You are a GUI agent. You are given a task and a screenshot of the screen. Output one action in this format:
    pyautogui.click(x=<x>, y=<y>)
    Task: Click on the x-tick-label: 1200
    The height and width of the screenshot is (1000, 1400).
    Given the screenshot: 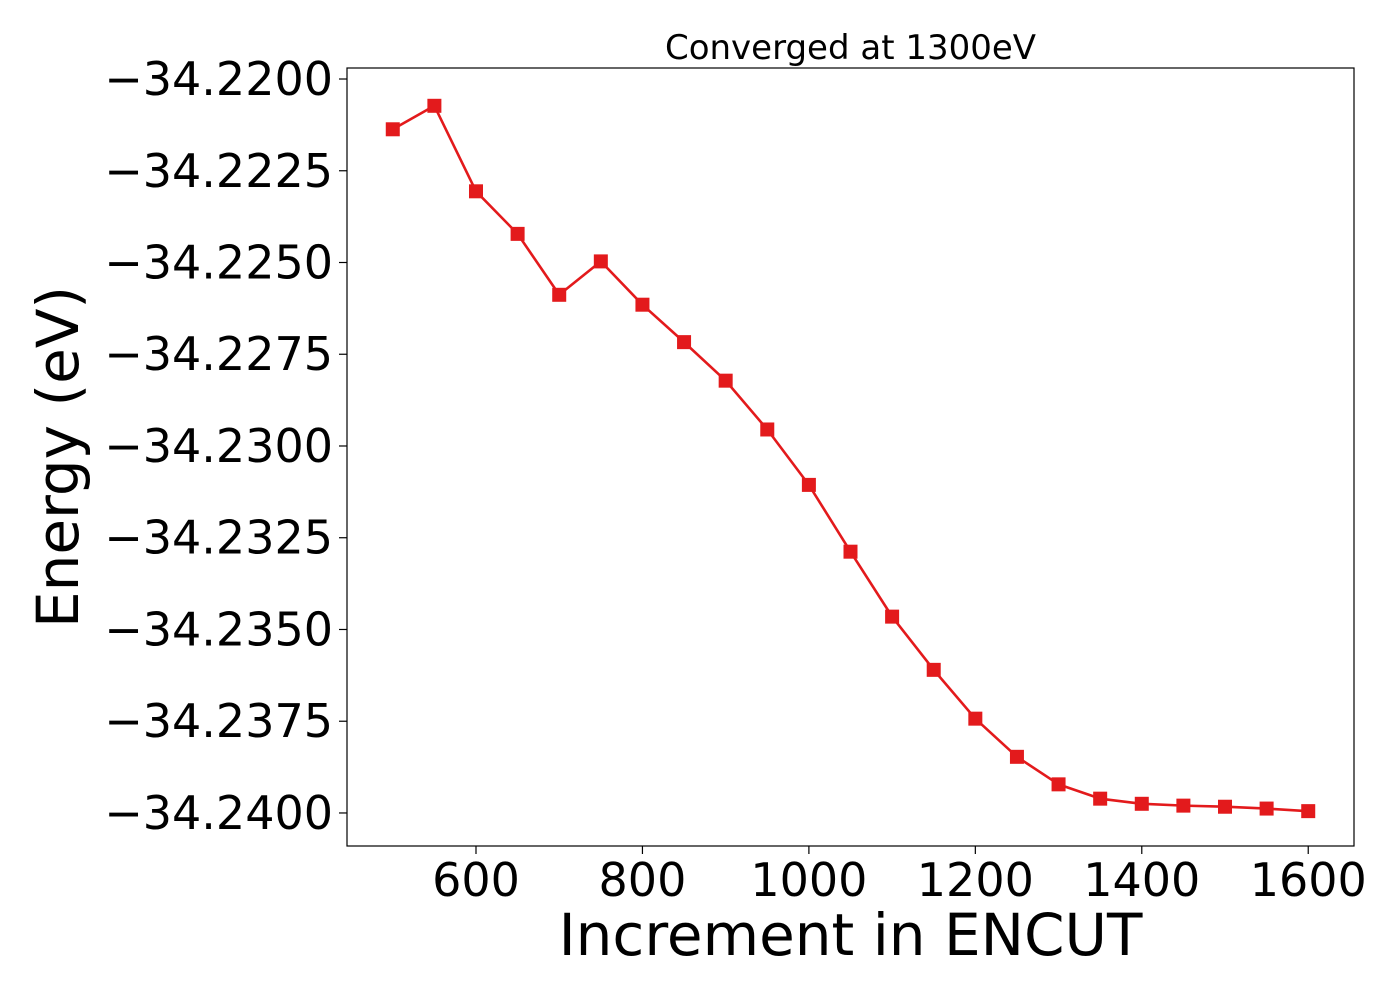 What is the action you would take?
    pyautogui.click(x=975, y=880)
    